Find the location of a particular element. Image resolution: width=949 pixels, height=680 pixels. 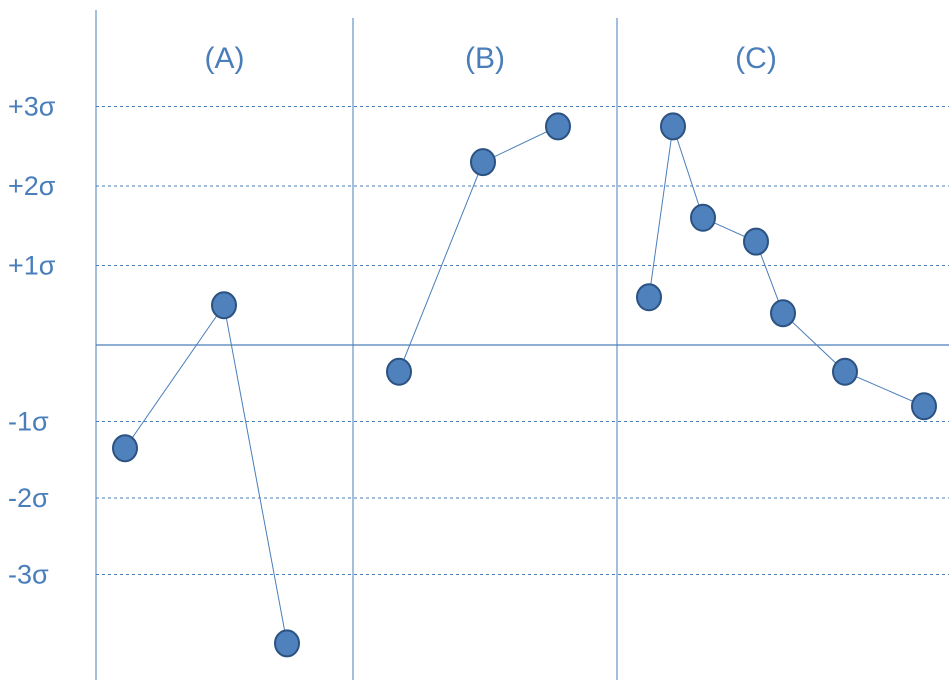

panel-label: (B) is located at coordinates (485, 58).